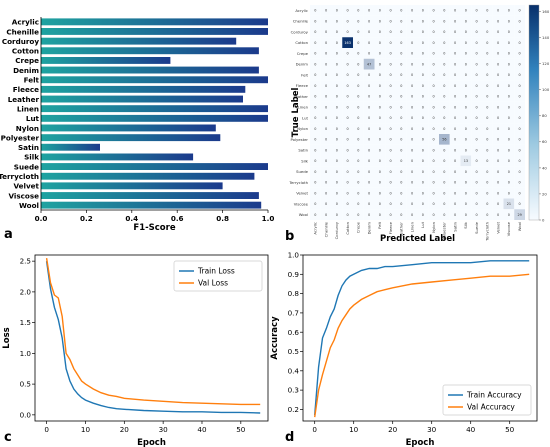  Describe the element at coordinates (293, 390) in the screenshot. I see `y-tick-label: 0.3` at that location.